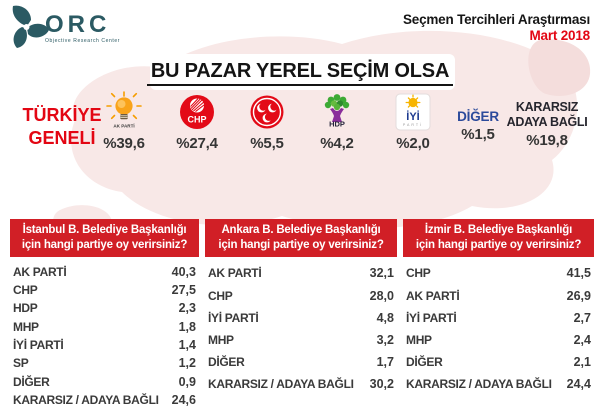  Describe the element at coordinates (301, 295) in the screenshot. I see `table-row: CHP 28,0` at that location.